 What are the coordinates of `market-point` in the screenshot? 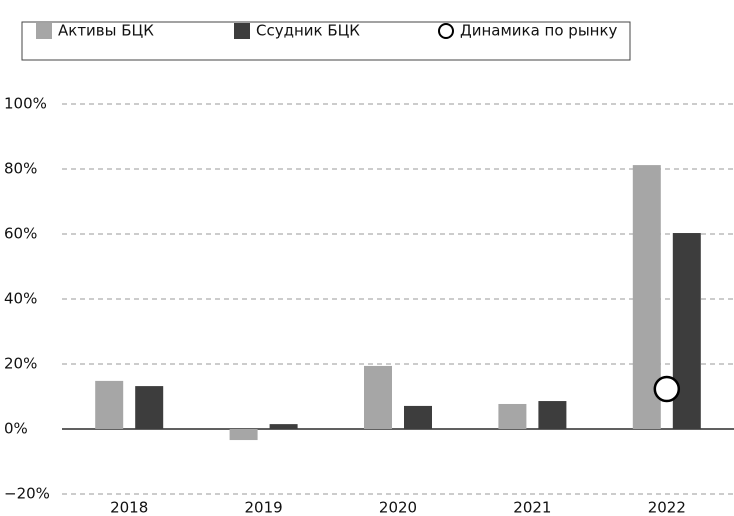 It's located at (667, 389).